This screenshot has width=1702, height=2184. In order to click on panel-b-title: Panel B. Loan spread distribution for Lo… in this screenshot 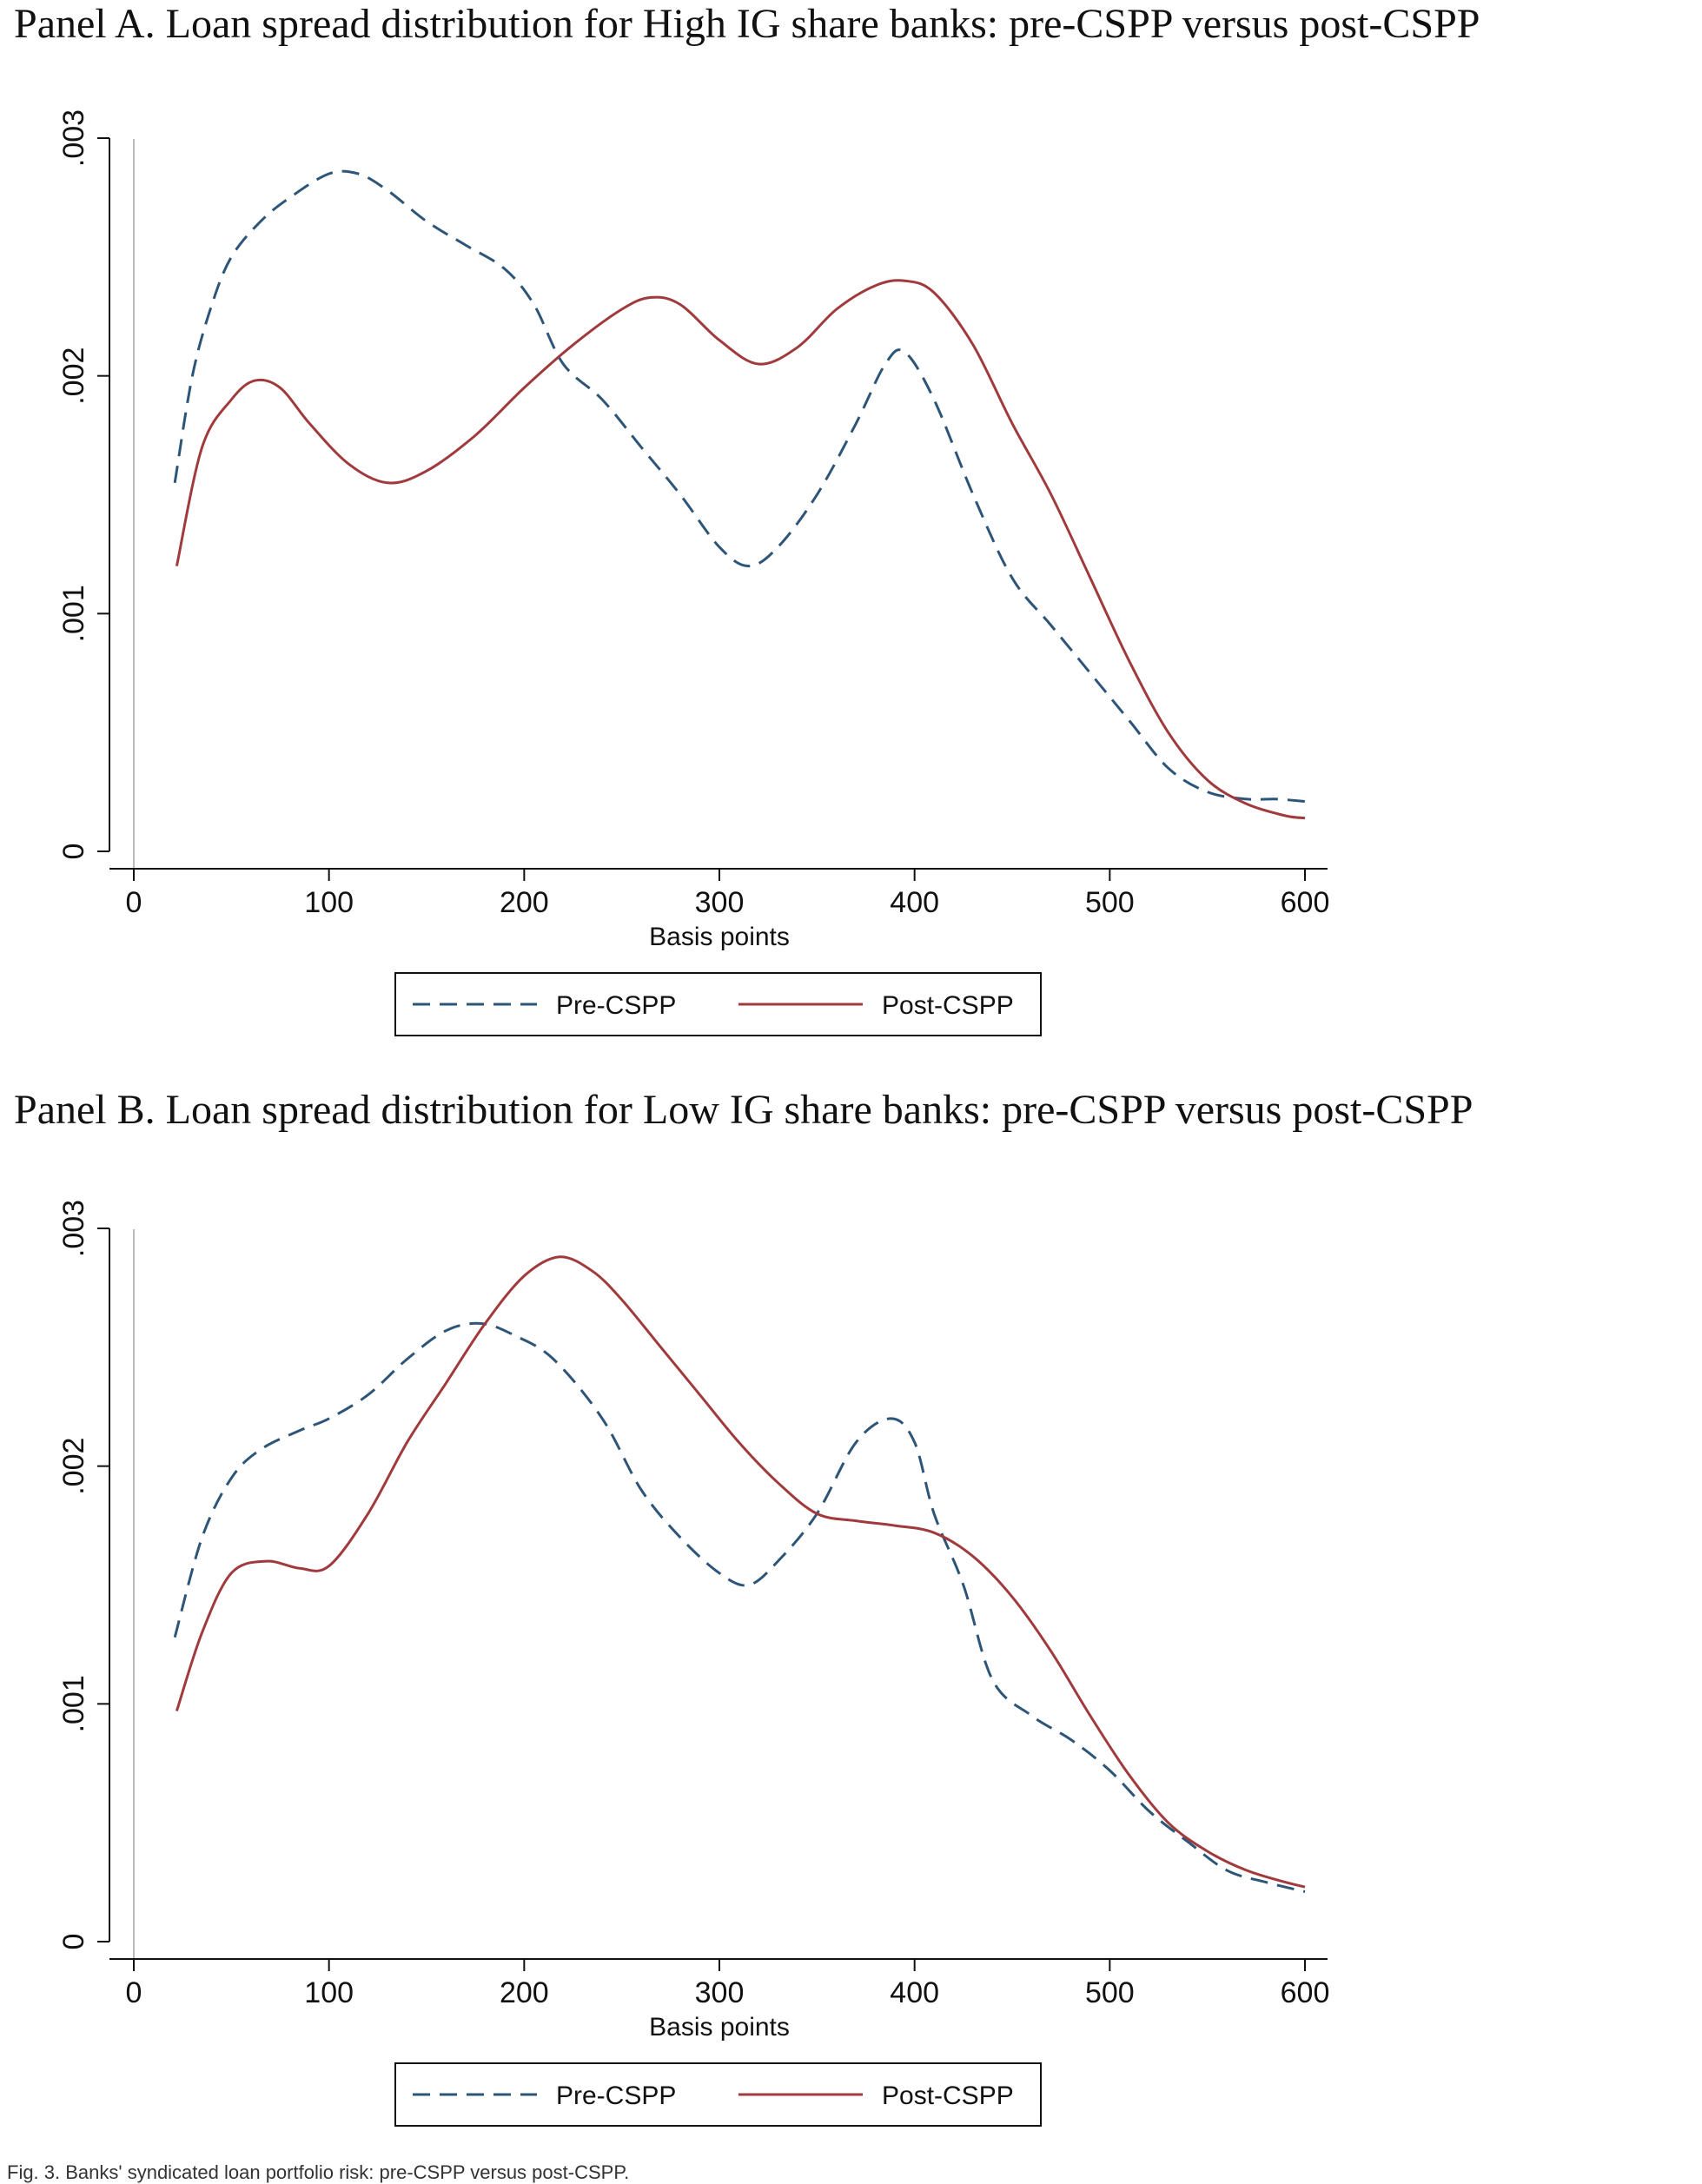, I will do `click(744, 1110)`.